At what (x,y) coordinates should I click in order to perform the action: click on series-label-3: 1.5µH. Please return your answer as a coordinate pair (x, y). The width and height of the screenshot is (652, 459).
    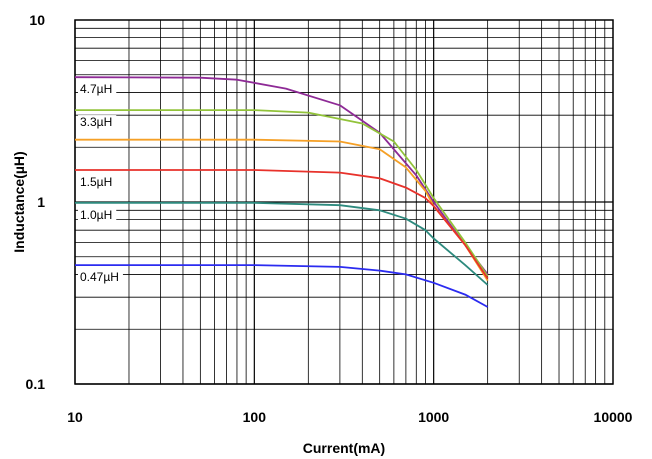
    Looking at the image, I should click on (96, 182).